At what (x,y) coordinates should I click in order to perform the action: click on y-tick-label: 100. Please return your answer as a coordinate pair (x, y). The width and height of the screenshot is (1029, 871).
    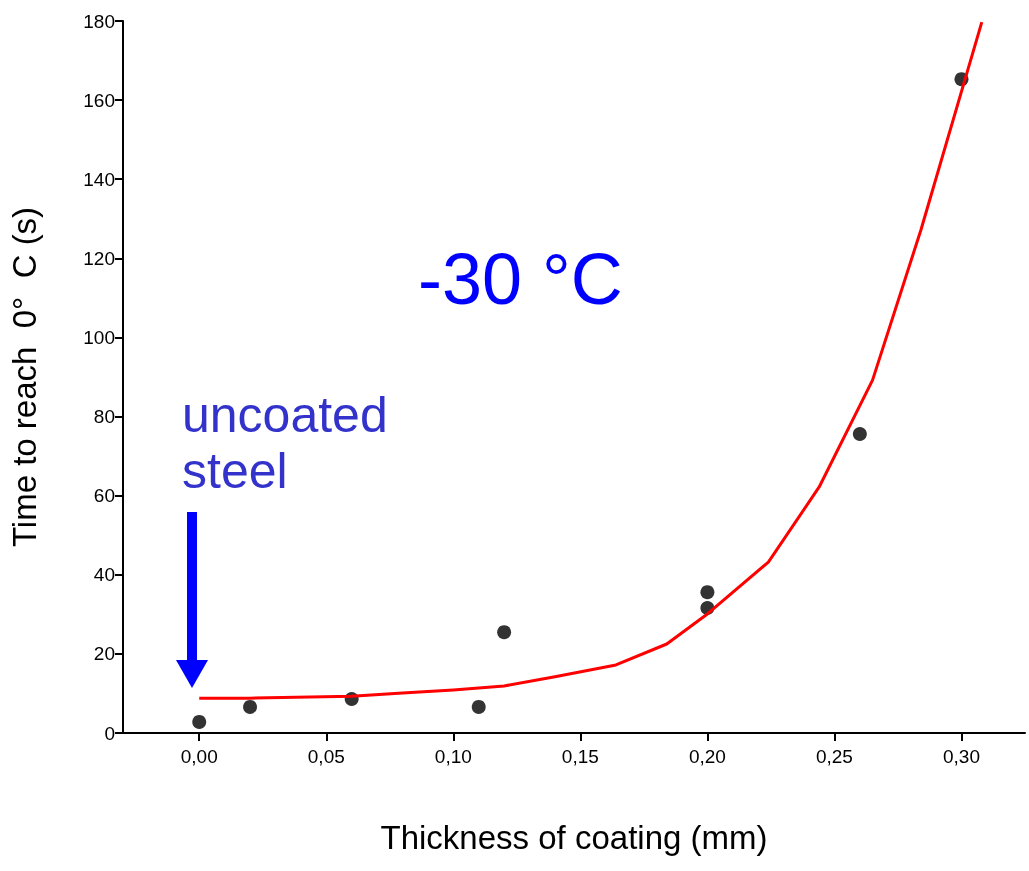
    Looking at the image, I should click on (99, 337).